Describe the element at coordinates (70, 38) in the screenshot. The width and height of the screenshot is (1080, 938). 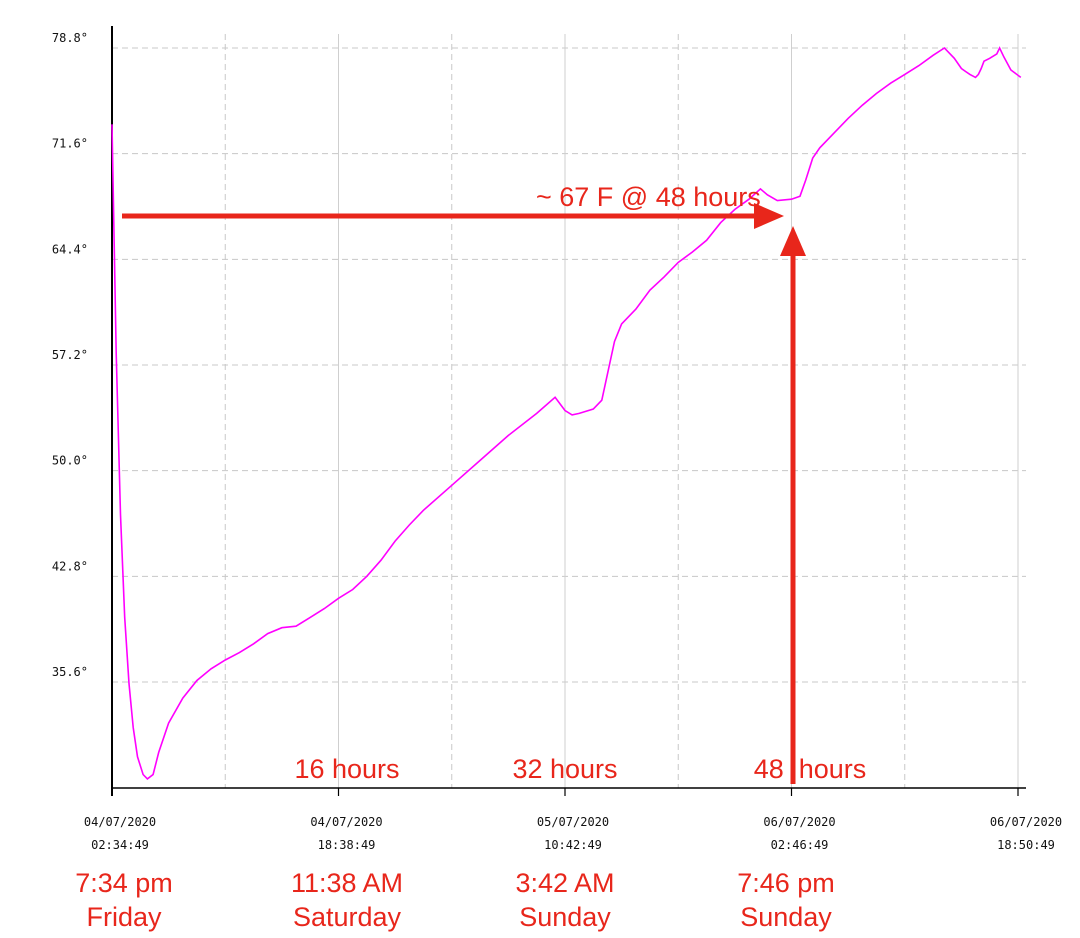
I see `y-tick-label: 78.8°` at that location.